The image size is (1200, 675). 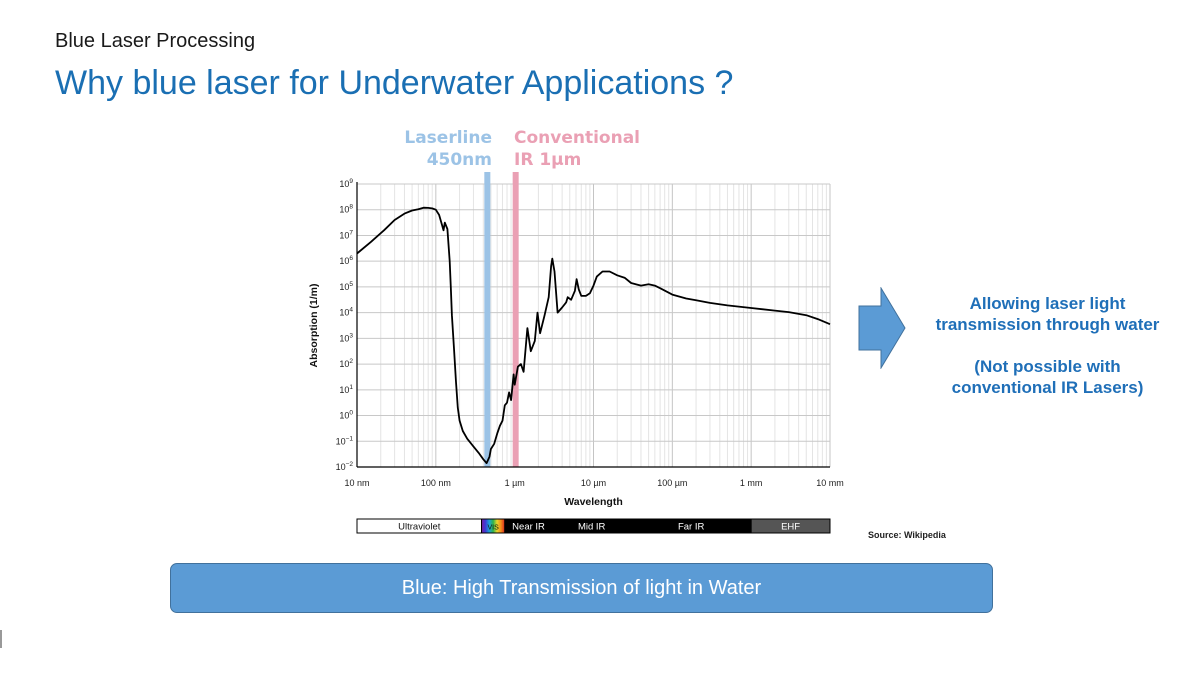 What do you see at coordinates (1047, 366) in the screenshot?
I see `callout-note-line-1: (Not possible with` at bounding box center [1047, 366].